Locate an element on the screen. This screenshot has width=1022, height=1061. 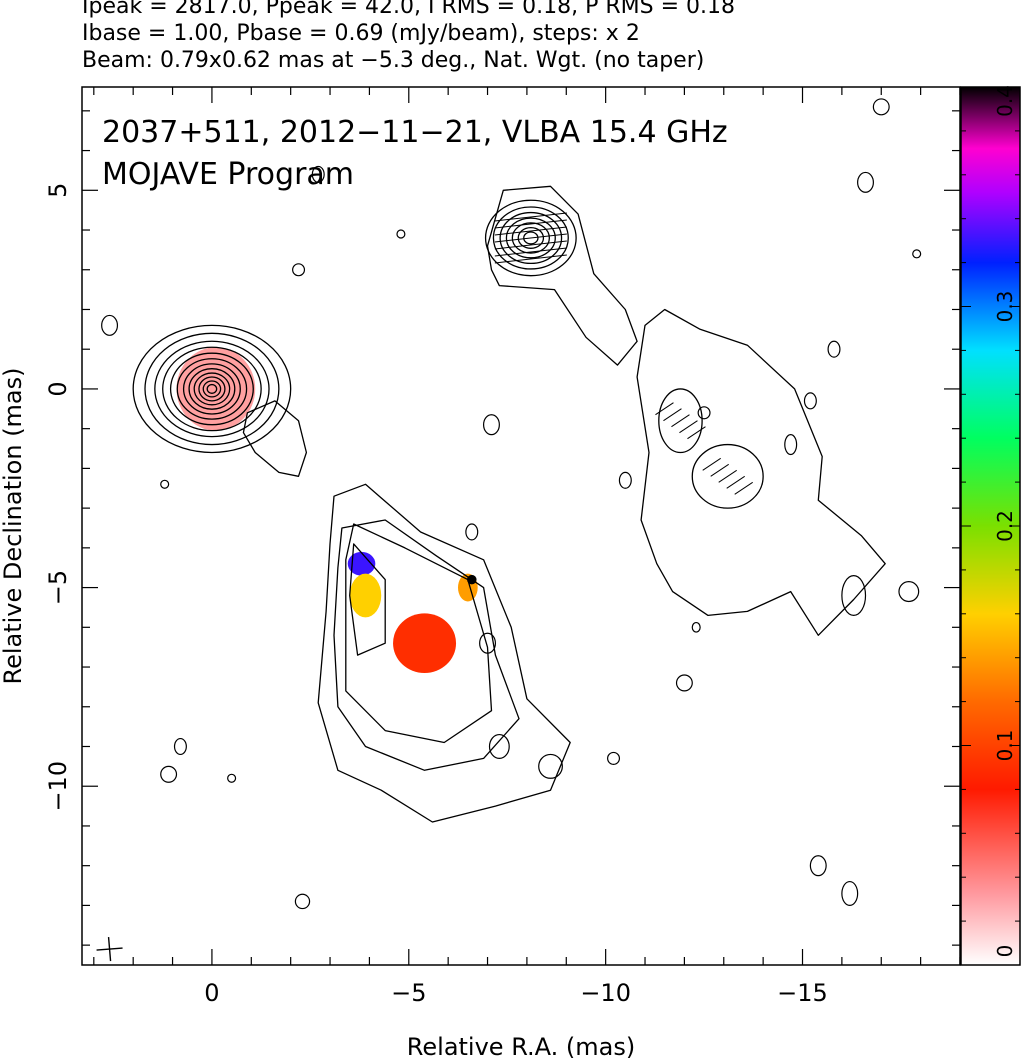
map-title: 2037+511, 2012−11−21, VLBA 15.4 GHz is located at coordinates (415, 132).